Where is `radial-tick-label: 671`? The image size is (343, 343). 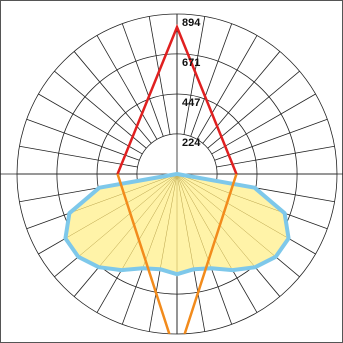 radial-tick-label: 671 is located at coordinates (191, 63).